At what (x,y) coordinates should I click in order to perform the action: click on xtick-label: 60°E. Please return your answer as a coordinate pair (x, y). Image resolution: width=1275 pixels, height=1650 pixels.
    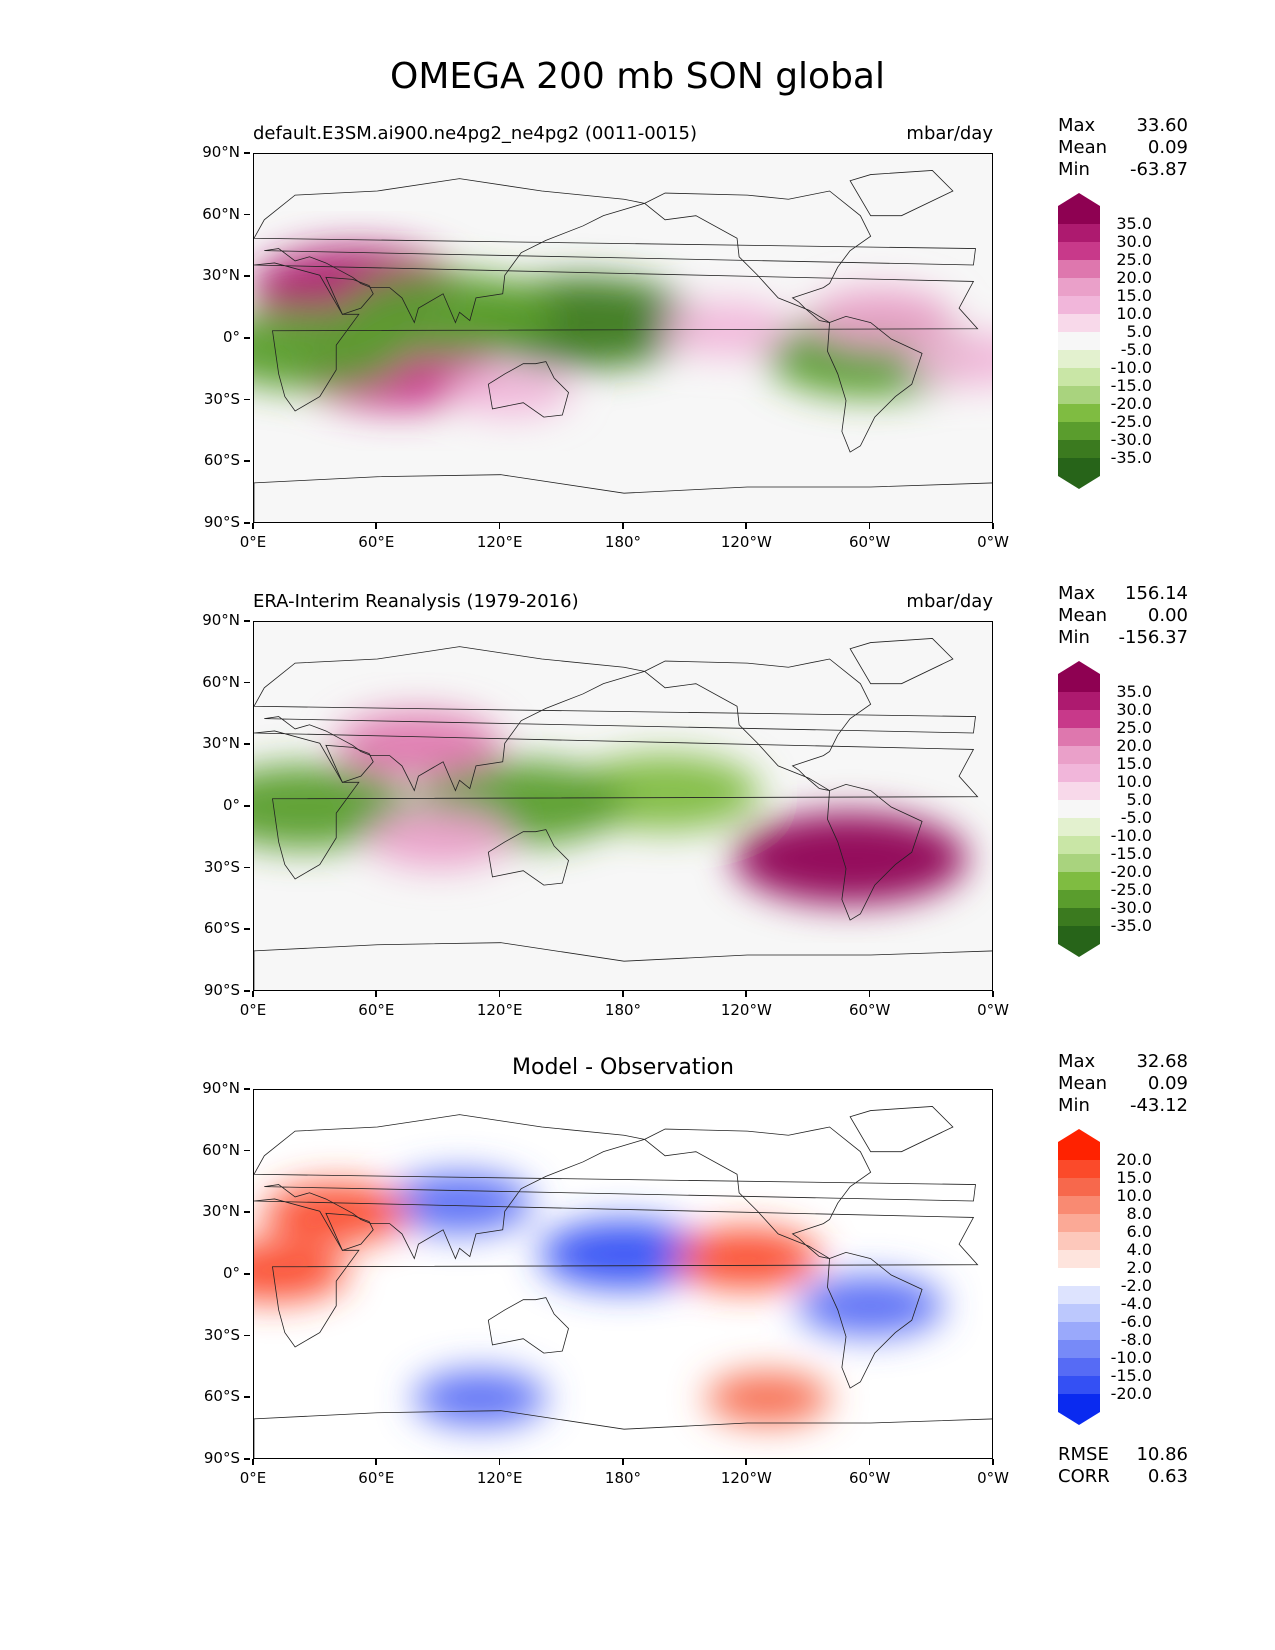
    Looking at the image, I should click on (376, 542).